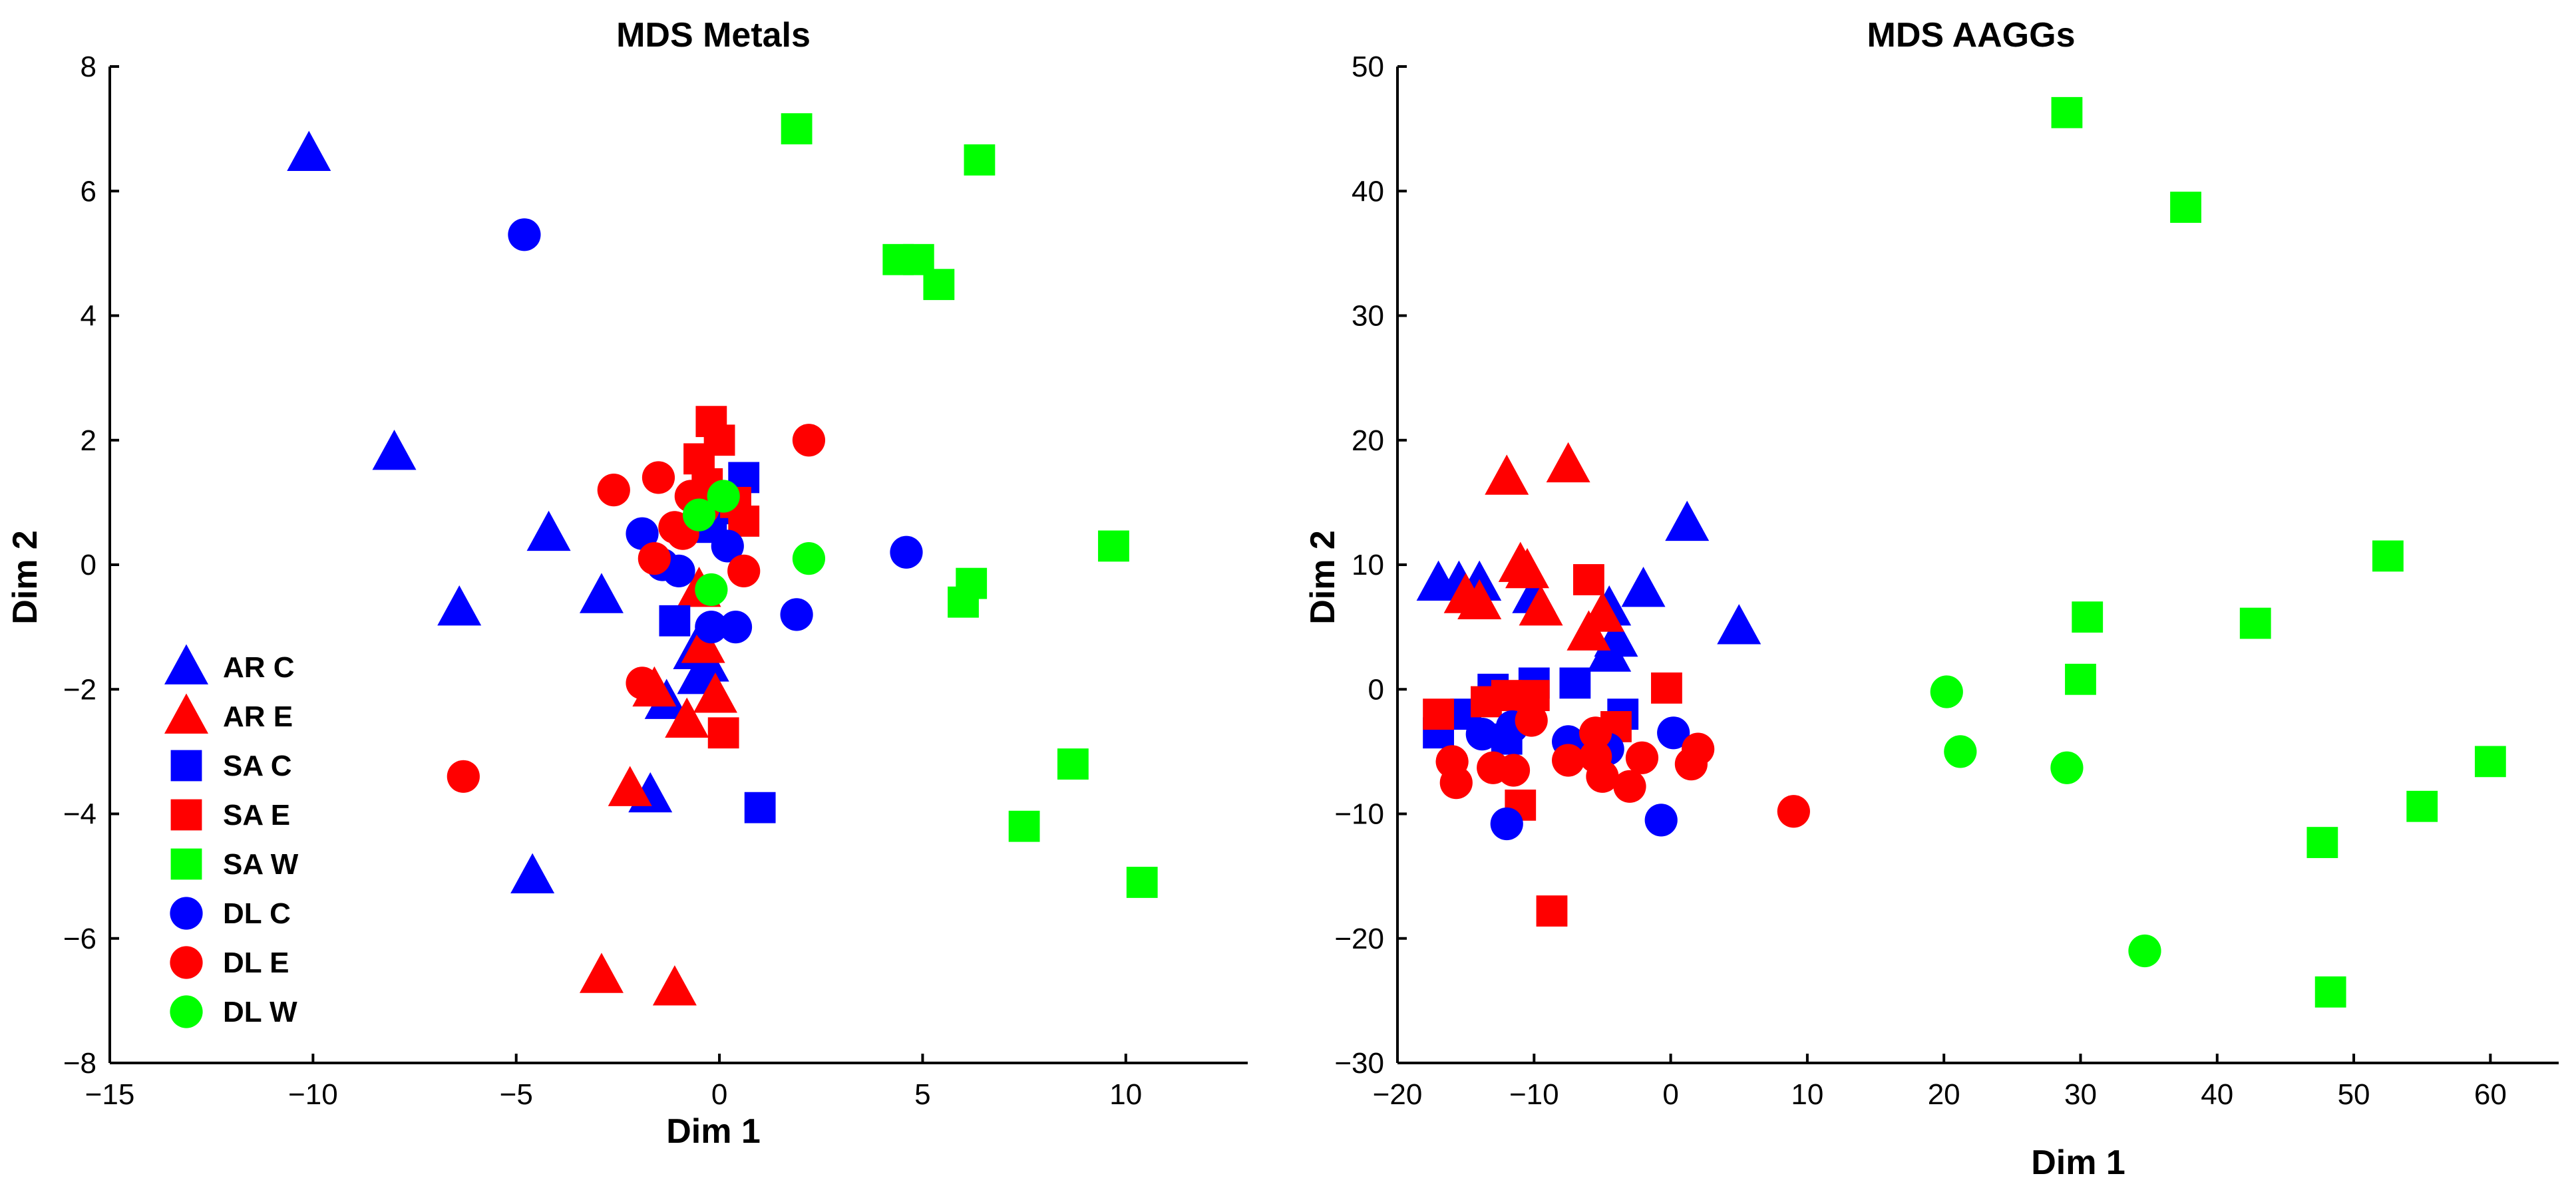 Image resolution: width=2576 pixels, height=1196 pixels. What do you see at coordinates (1398, 1094) in the screenshot?
I see `x-tick-label: −20` at bounding box center [1398, 1094].